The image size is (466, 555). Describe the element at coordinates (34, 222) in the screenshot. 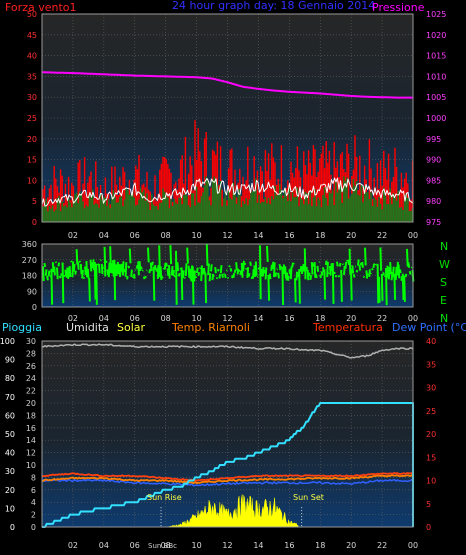

I see `wind-y-tick-label: 0` at that location.